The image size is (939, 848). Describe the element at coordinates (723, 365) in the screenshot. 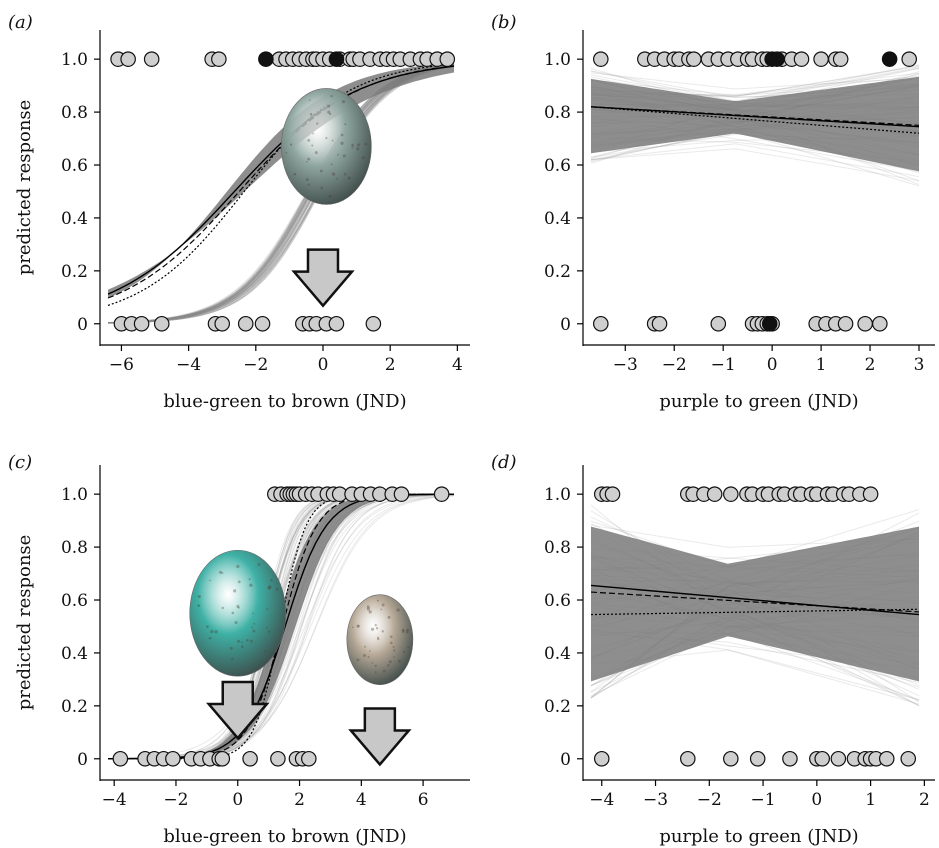

I see `x-tick-label: −1` at that location.